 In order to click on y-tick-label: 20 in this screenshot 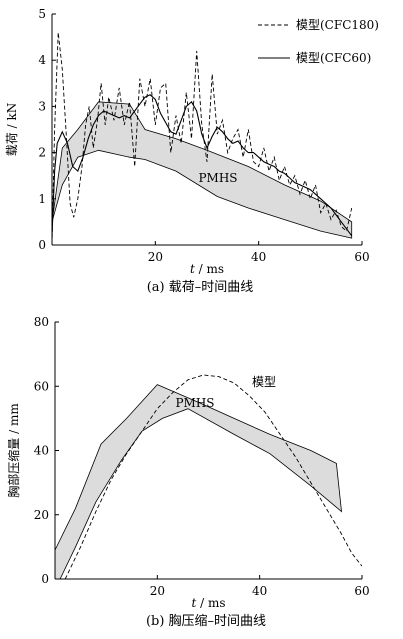, I will do `click(41, 515)`.